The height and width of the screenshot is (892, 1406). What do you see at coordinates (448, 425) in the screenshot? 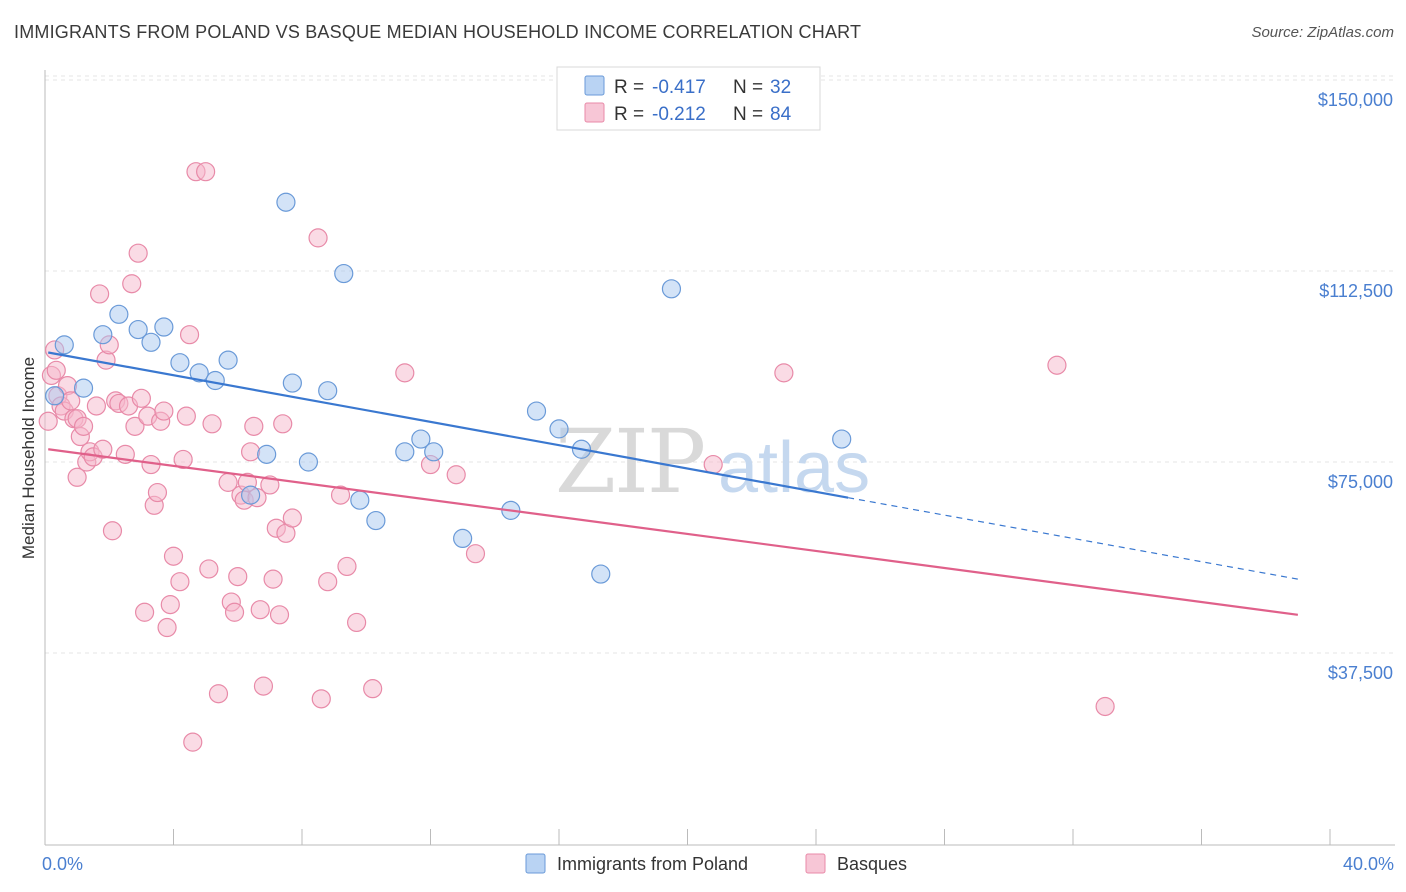
I see `trend-line-immigrants-from-poland` at bounding box center [448, 425].